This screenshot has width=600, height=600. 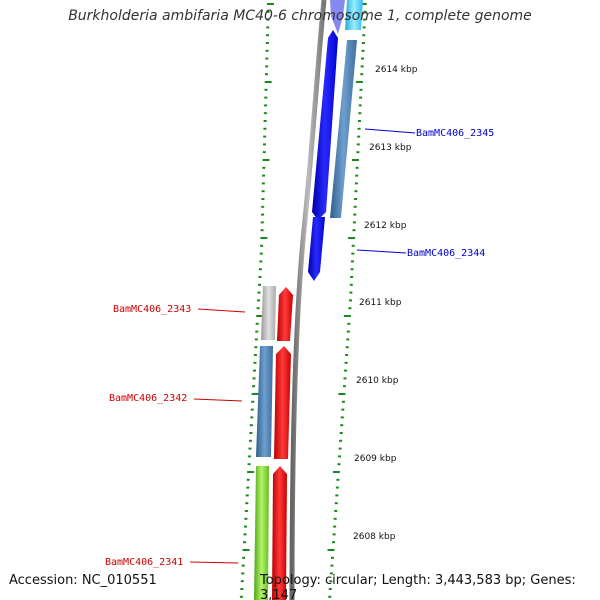 What do you see at coordinates (446, 253) in the screenshot?
I see `gene-label-bammc406-2344: BamMC406_2344` at bounding box center [446, 253].